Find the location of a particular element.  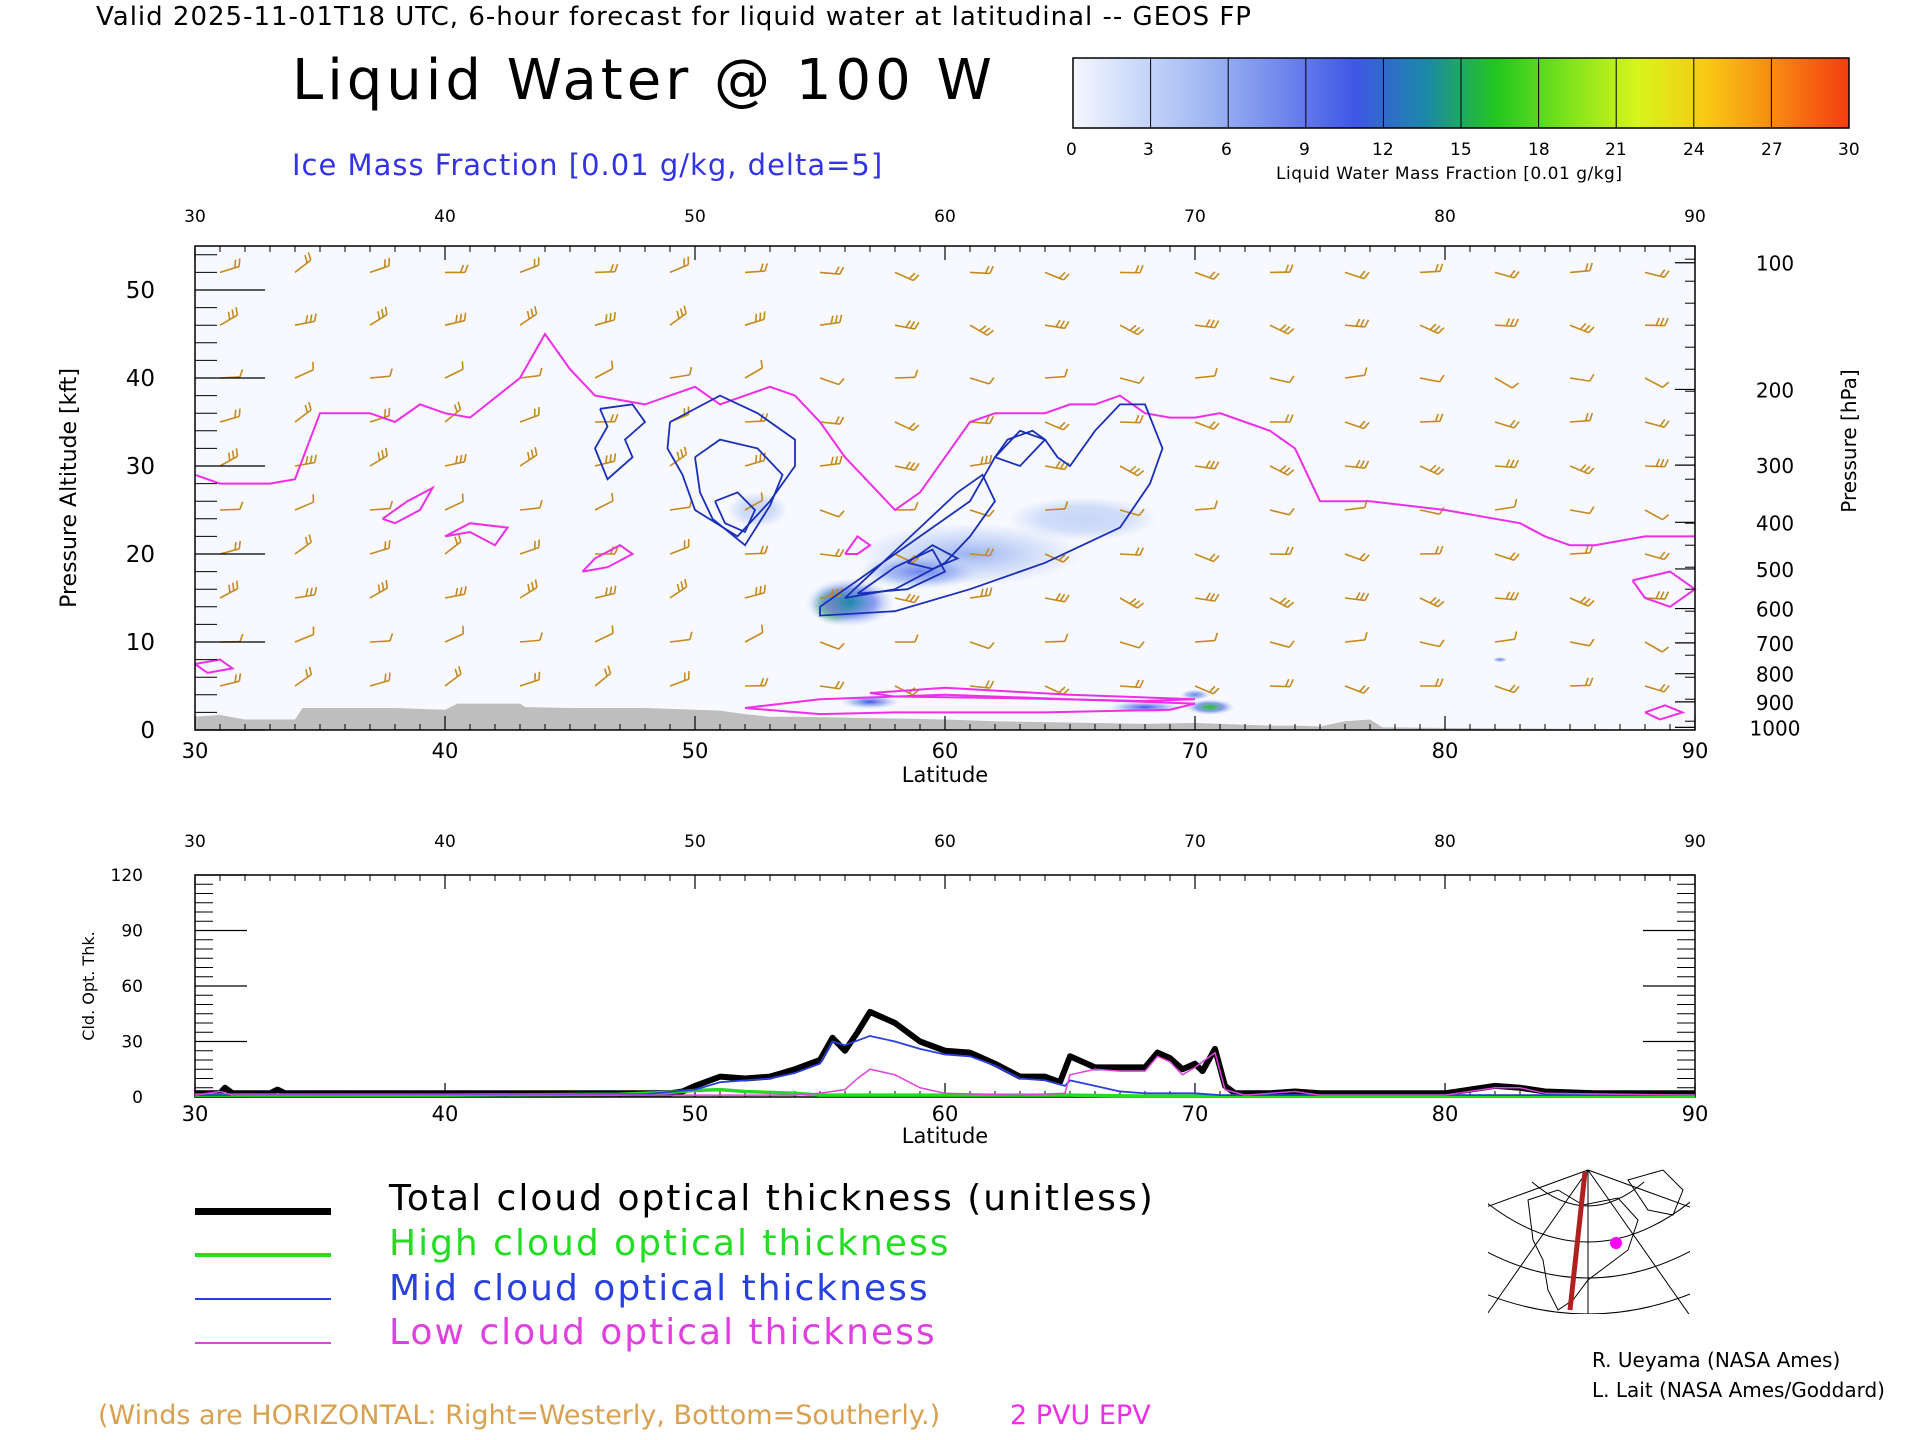

colorbar-tick: 12 is located at coordinates (1383, 150).